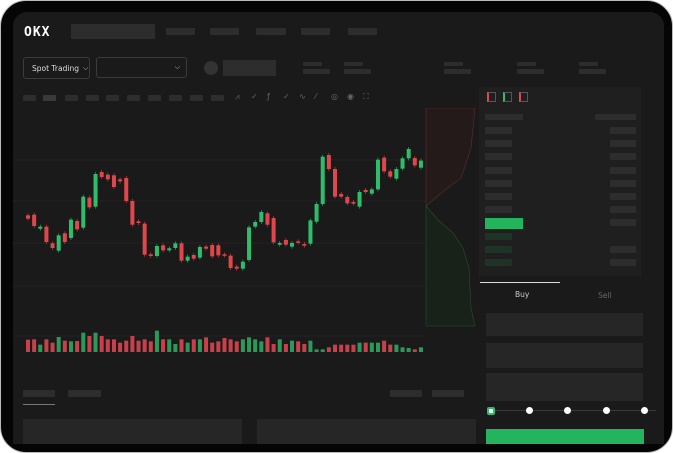  I want to click on sell-tab: Sell, so click(605, 295).